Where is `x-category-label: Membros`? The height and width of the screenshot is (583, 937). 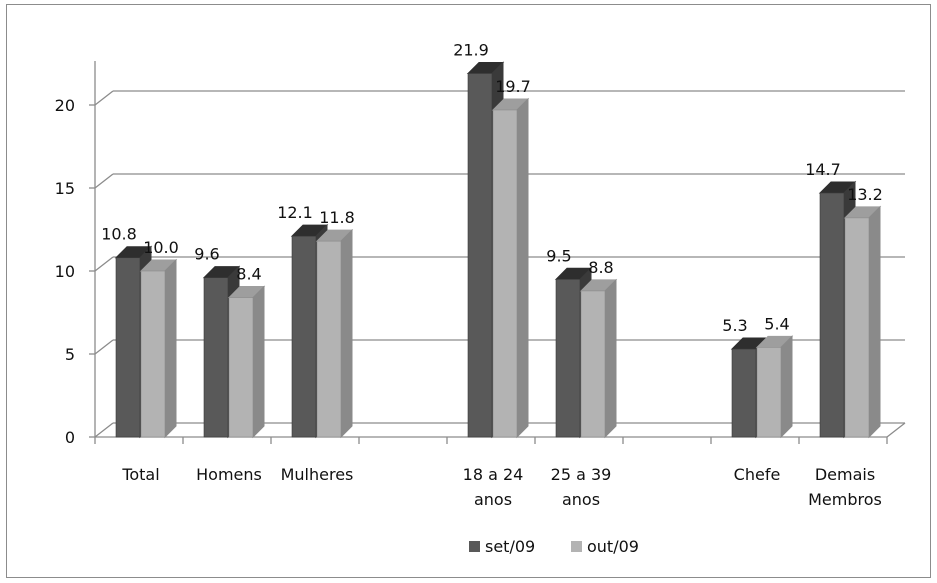 x-category-label: Membros is located at coordinates (845, 499).